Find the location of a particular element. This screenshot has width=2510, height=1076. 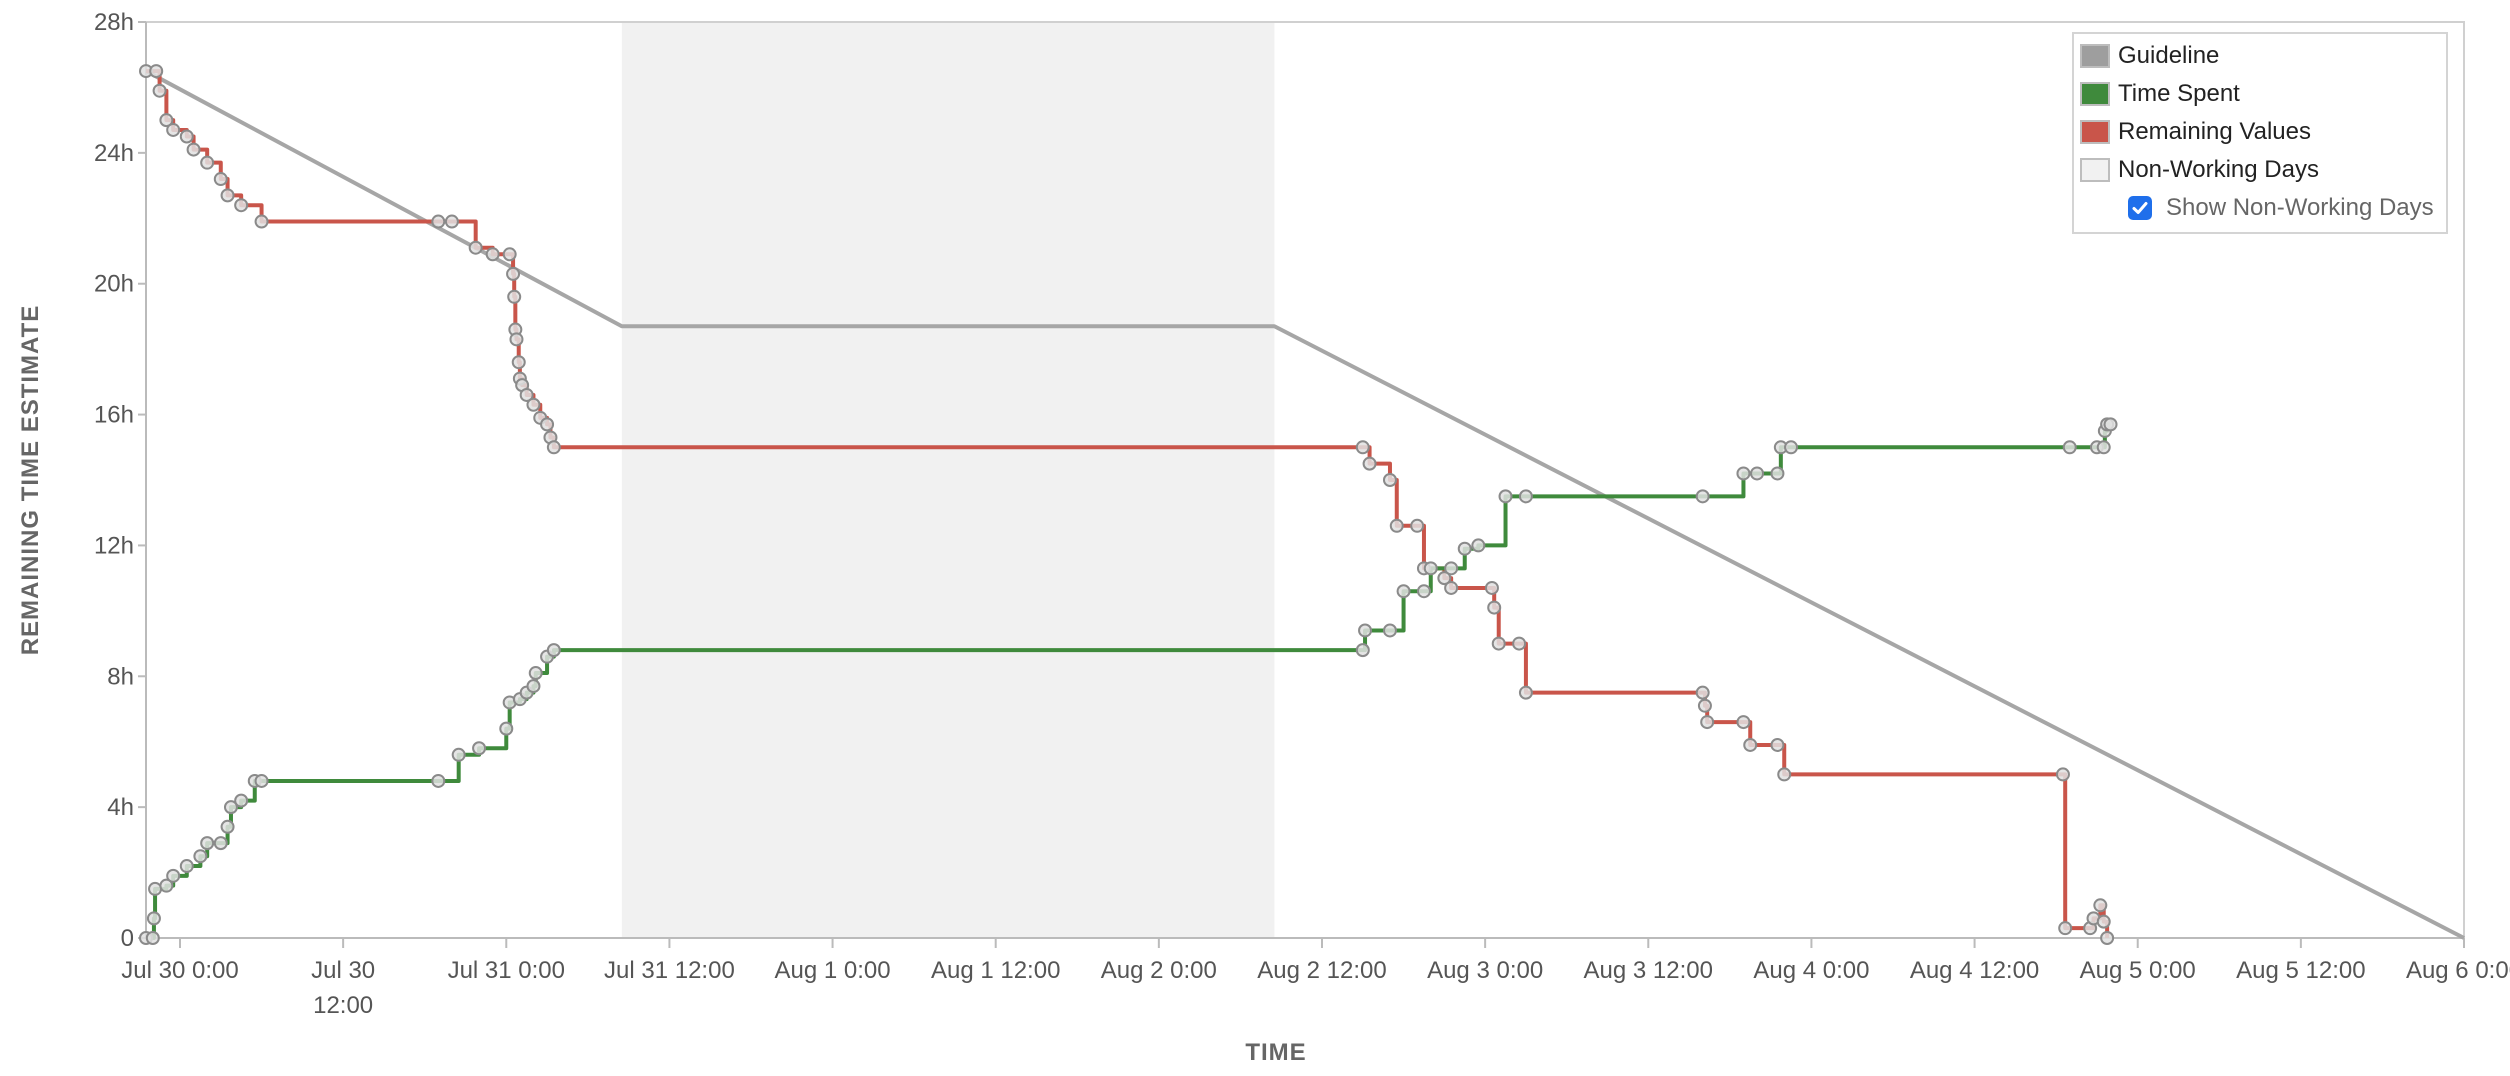

y-tick-label: 28h is located at coordinates (114, 22).